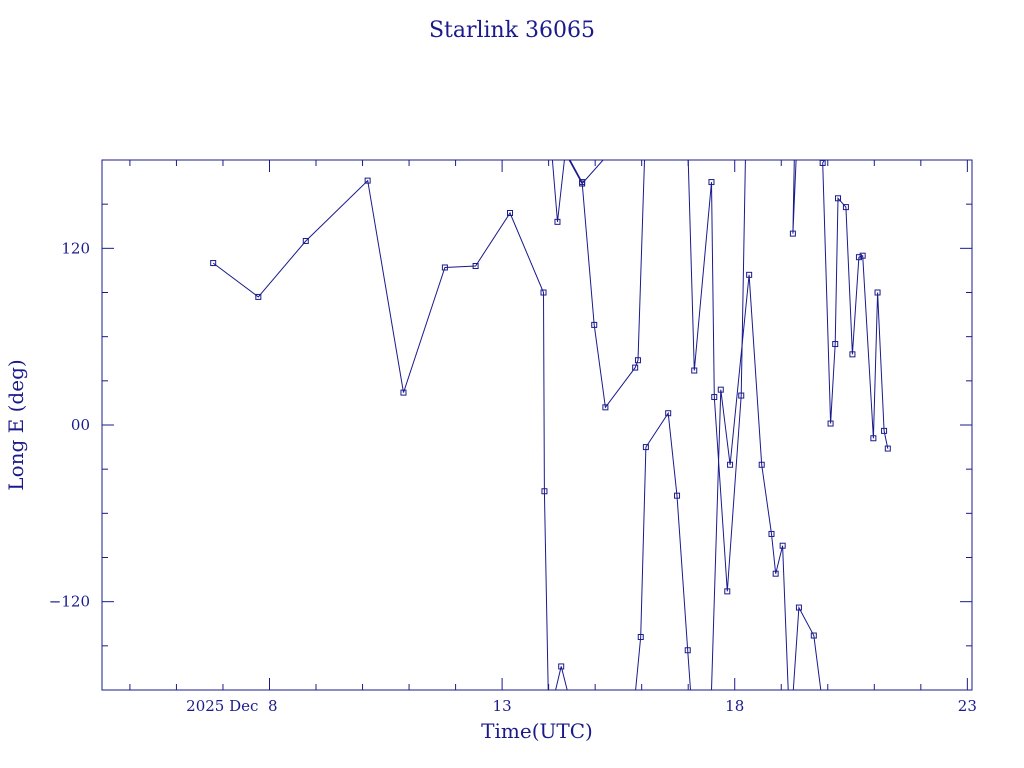  I want to click on y-tick-label: −120, so click(69, 602).